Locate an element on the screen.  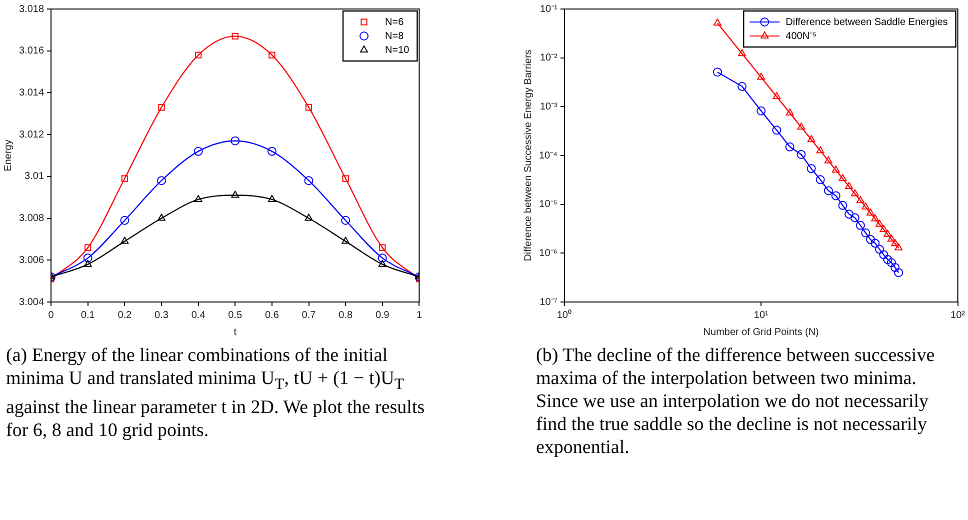
y-tick-label: 3.018 is located at coordinates (31, 9).